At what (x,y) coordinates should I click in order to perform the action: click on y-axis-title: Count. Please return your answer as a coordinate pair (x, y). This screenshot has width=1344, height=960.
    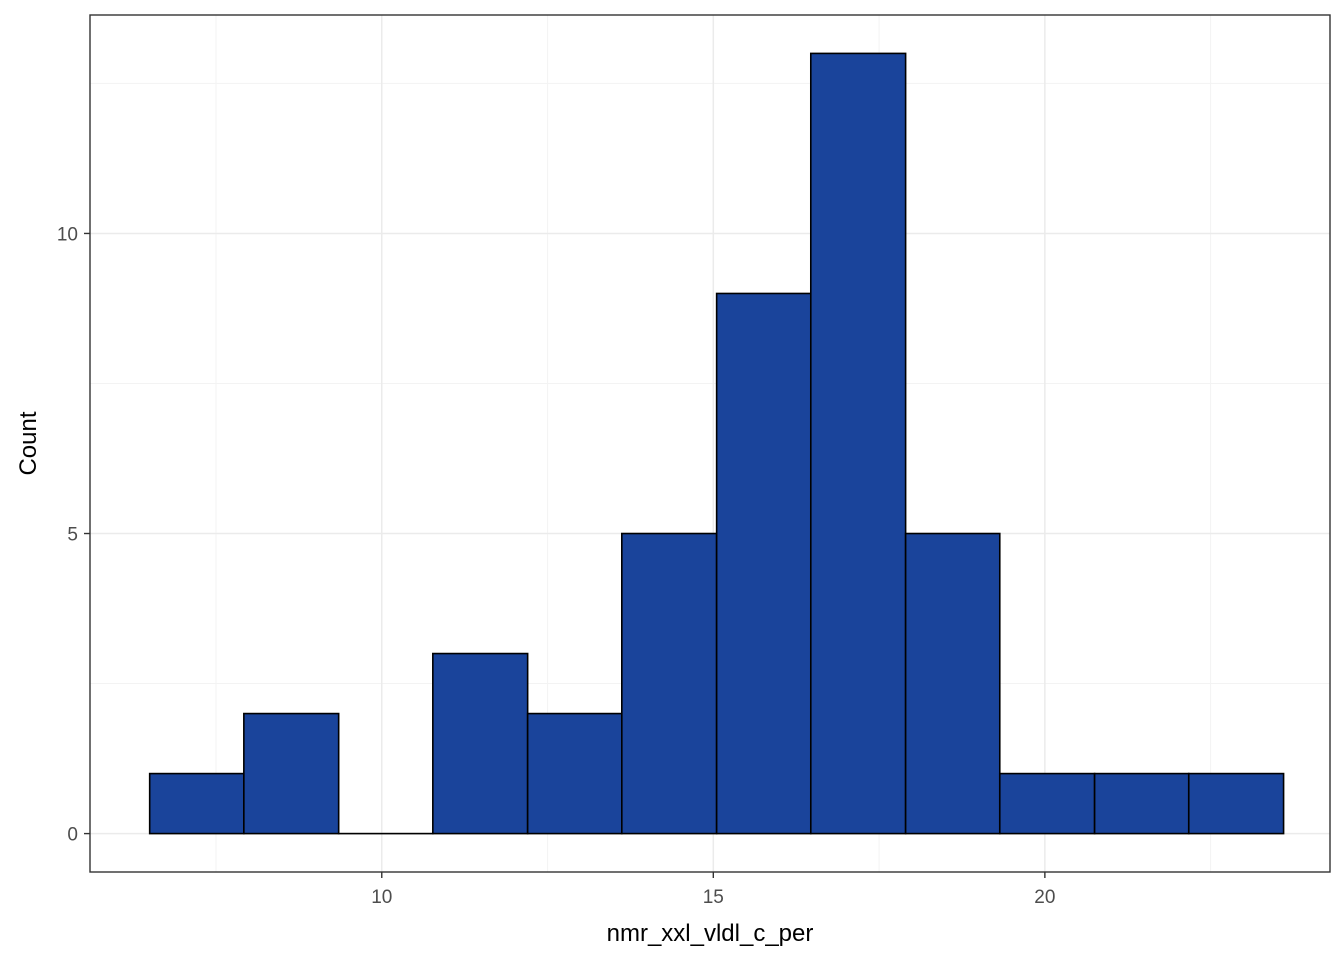
    Looking at the image, I should click on (28, 443).